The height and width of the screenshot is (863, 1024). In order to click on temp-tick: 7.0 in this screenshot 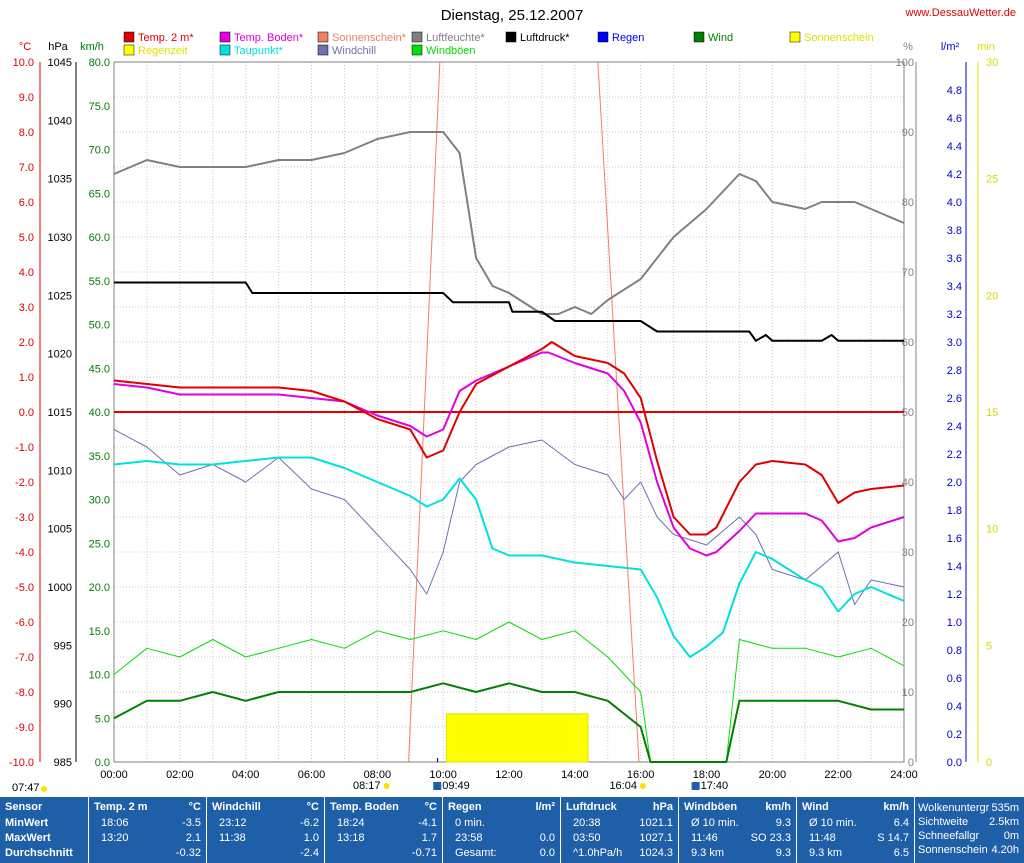, I will do `click(26, 168)`.